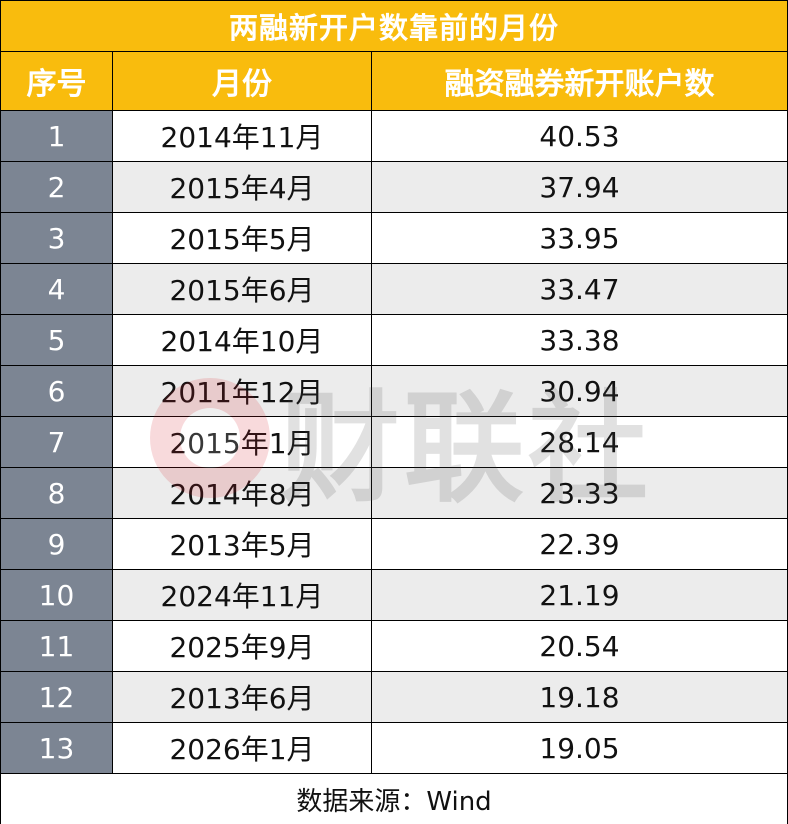  Describe the element at coordinates (579, 340) in the screenshot. I see `row-value: 33.38` at that location.